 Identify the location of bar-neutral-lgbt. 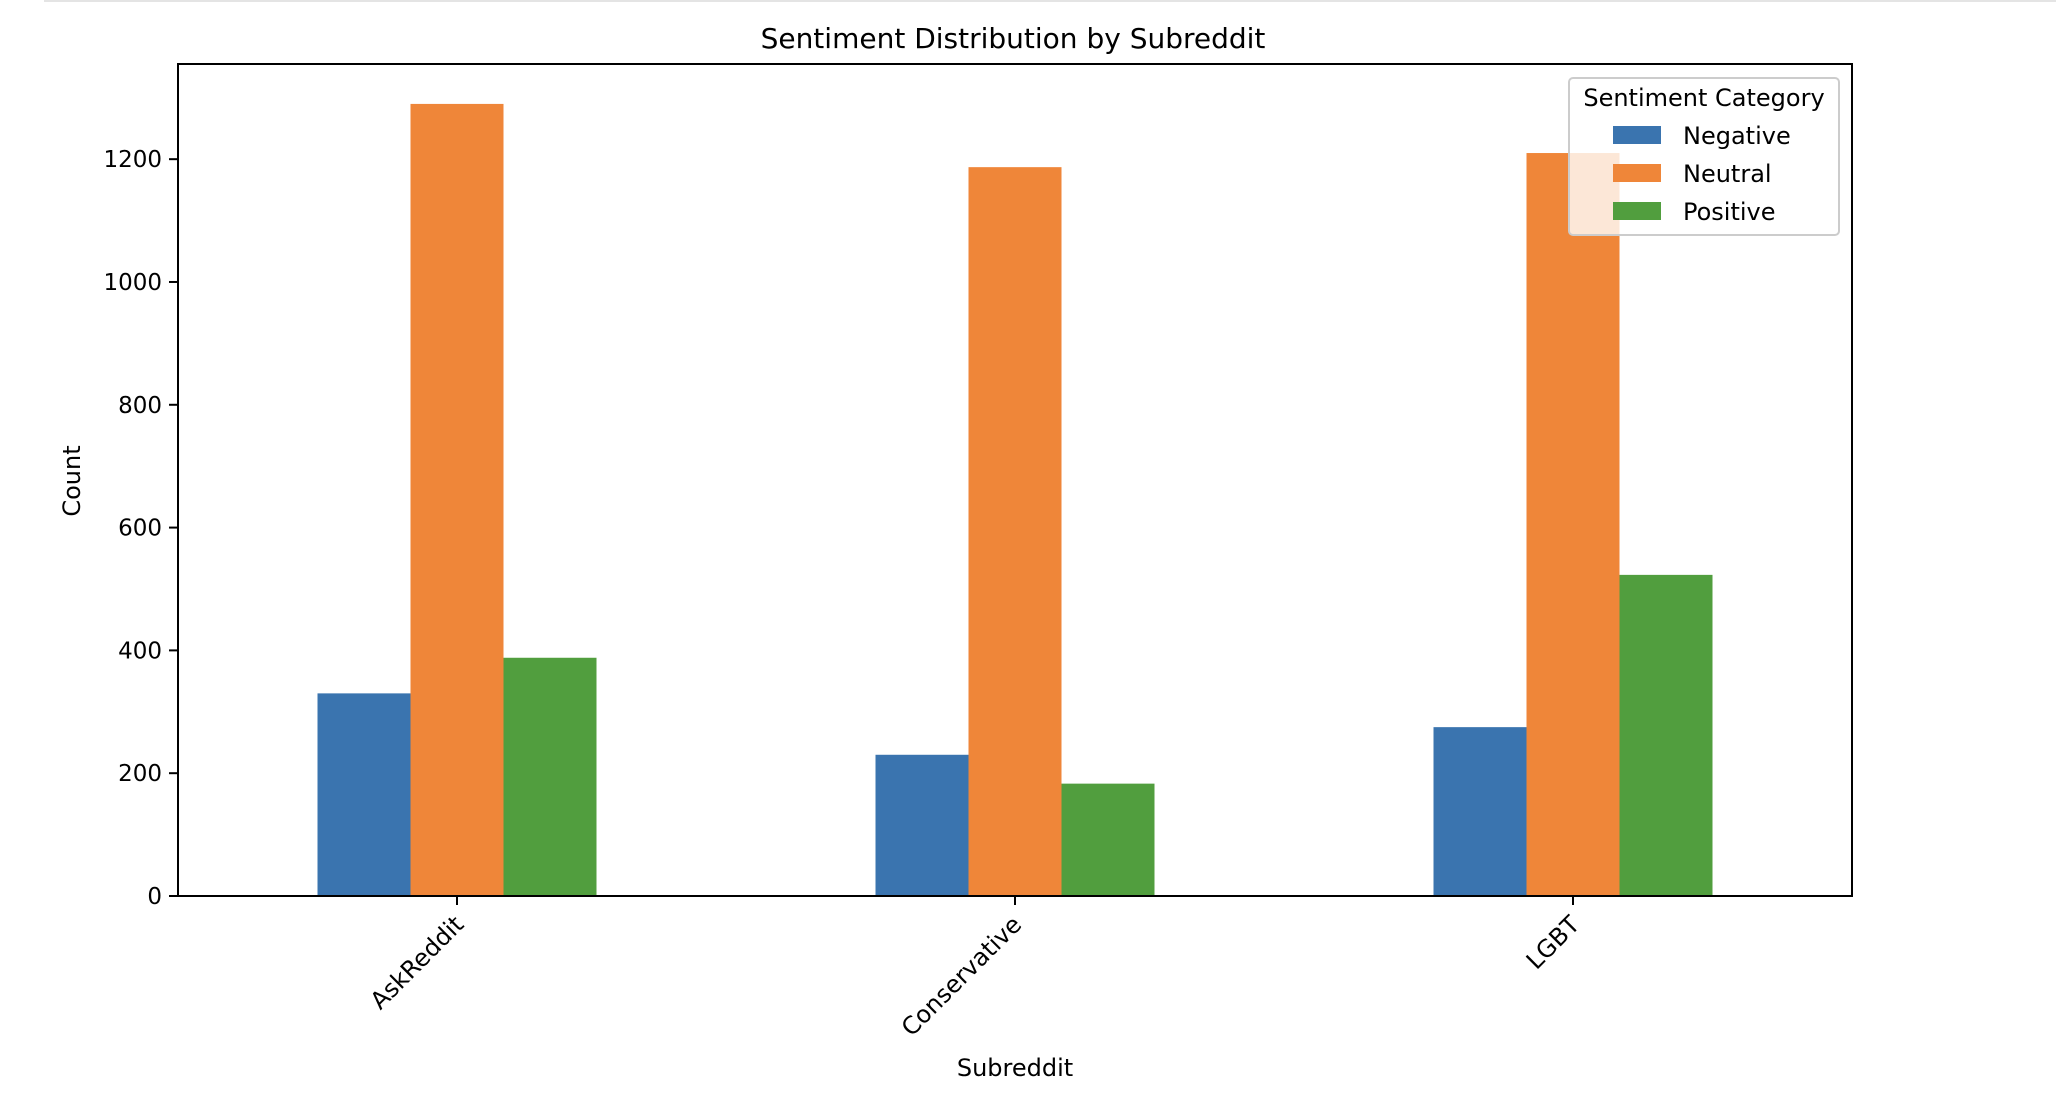
(1573, 524).